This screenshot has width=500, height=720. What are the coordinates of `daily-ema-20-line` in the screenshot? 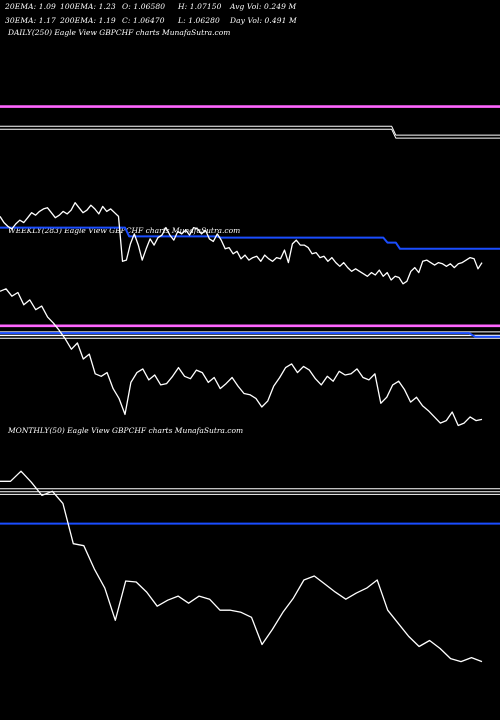 It's located at (250, 238).